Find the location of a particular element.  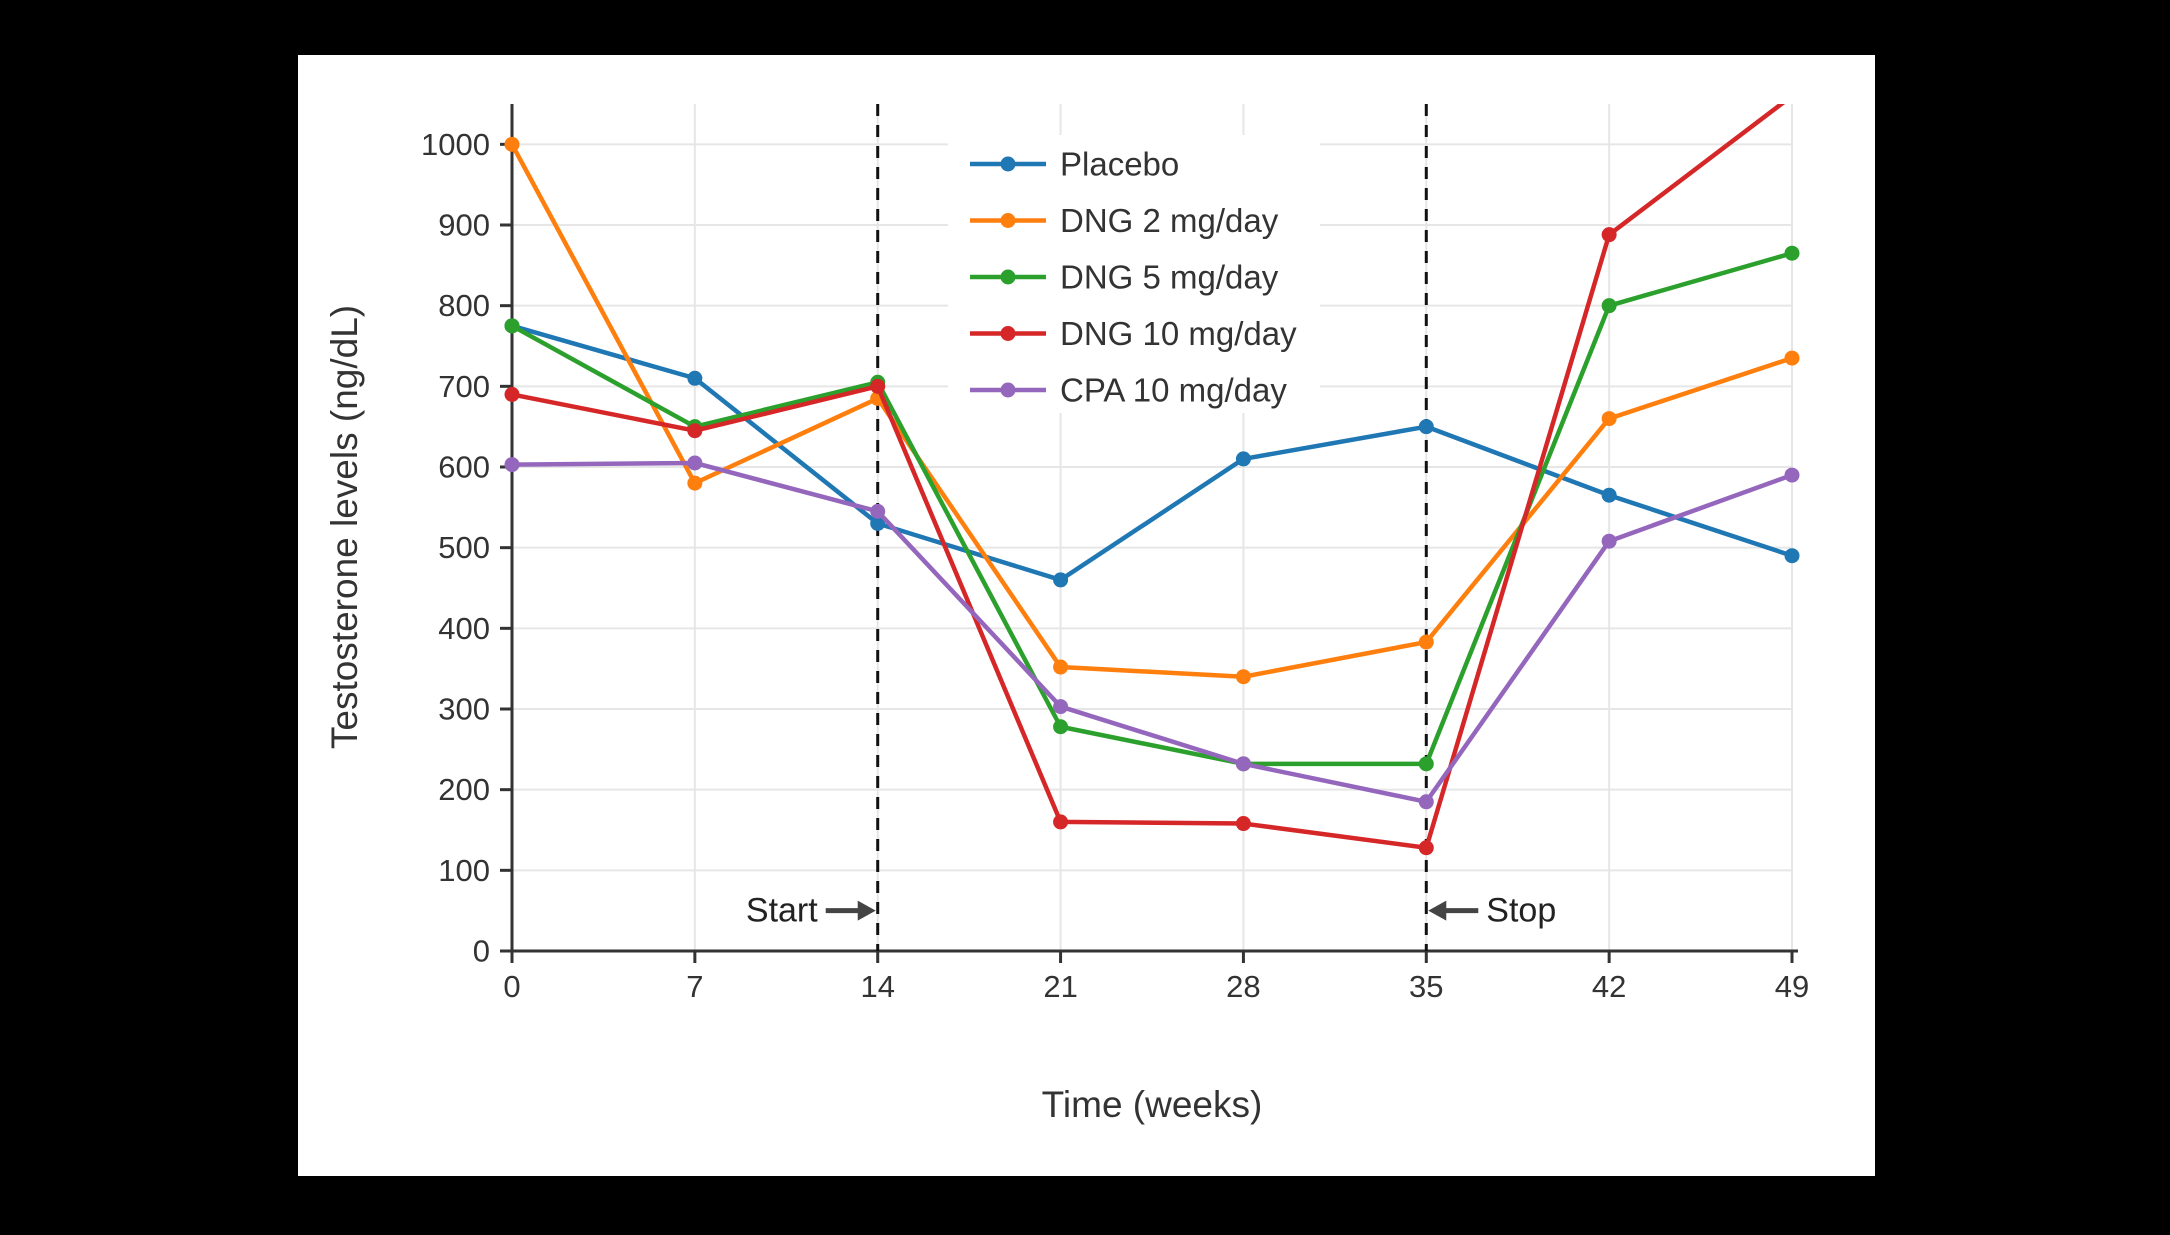

y-axis-ticks: 0 100 200 300 400 500 600 700 800 900 1000 is located at coordinates (466, 548).